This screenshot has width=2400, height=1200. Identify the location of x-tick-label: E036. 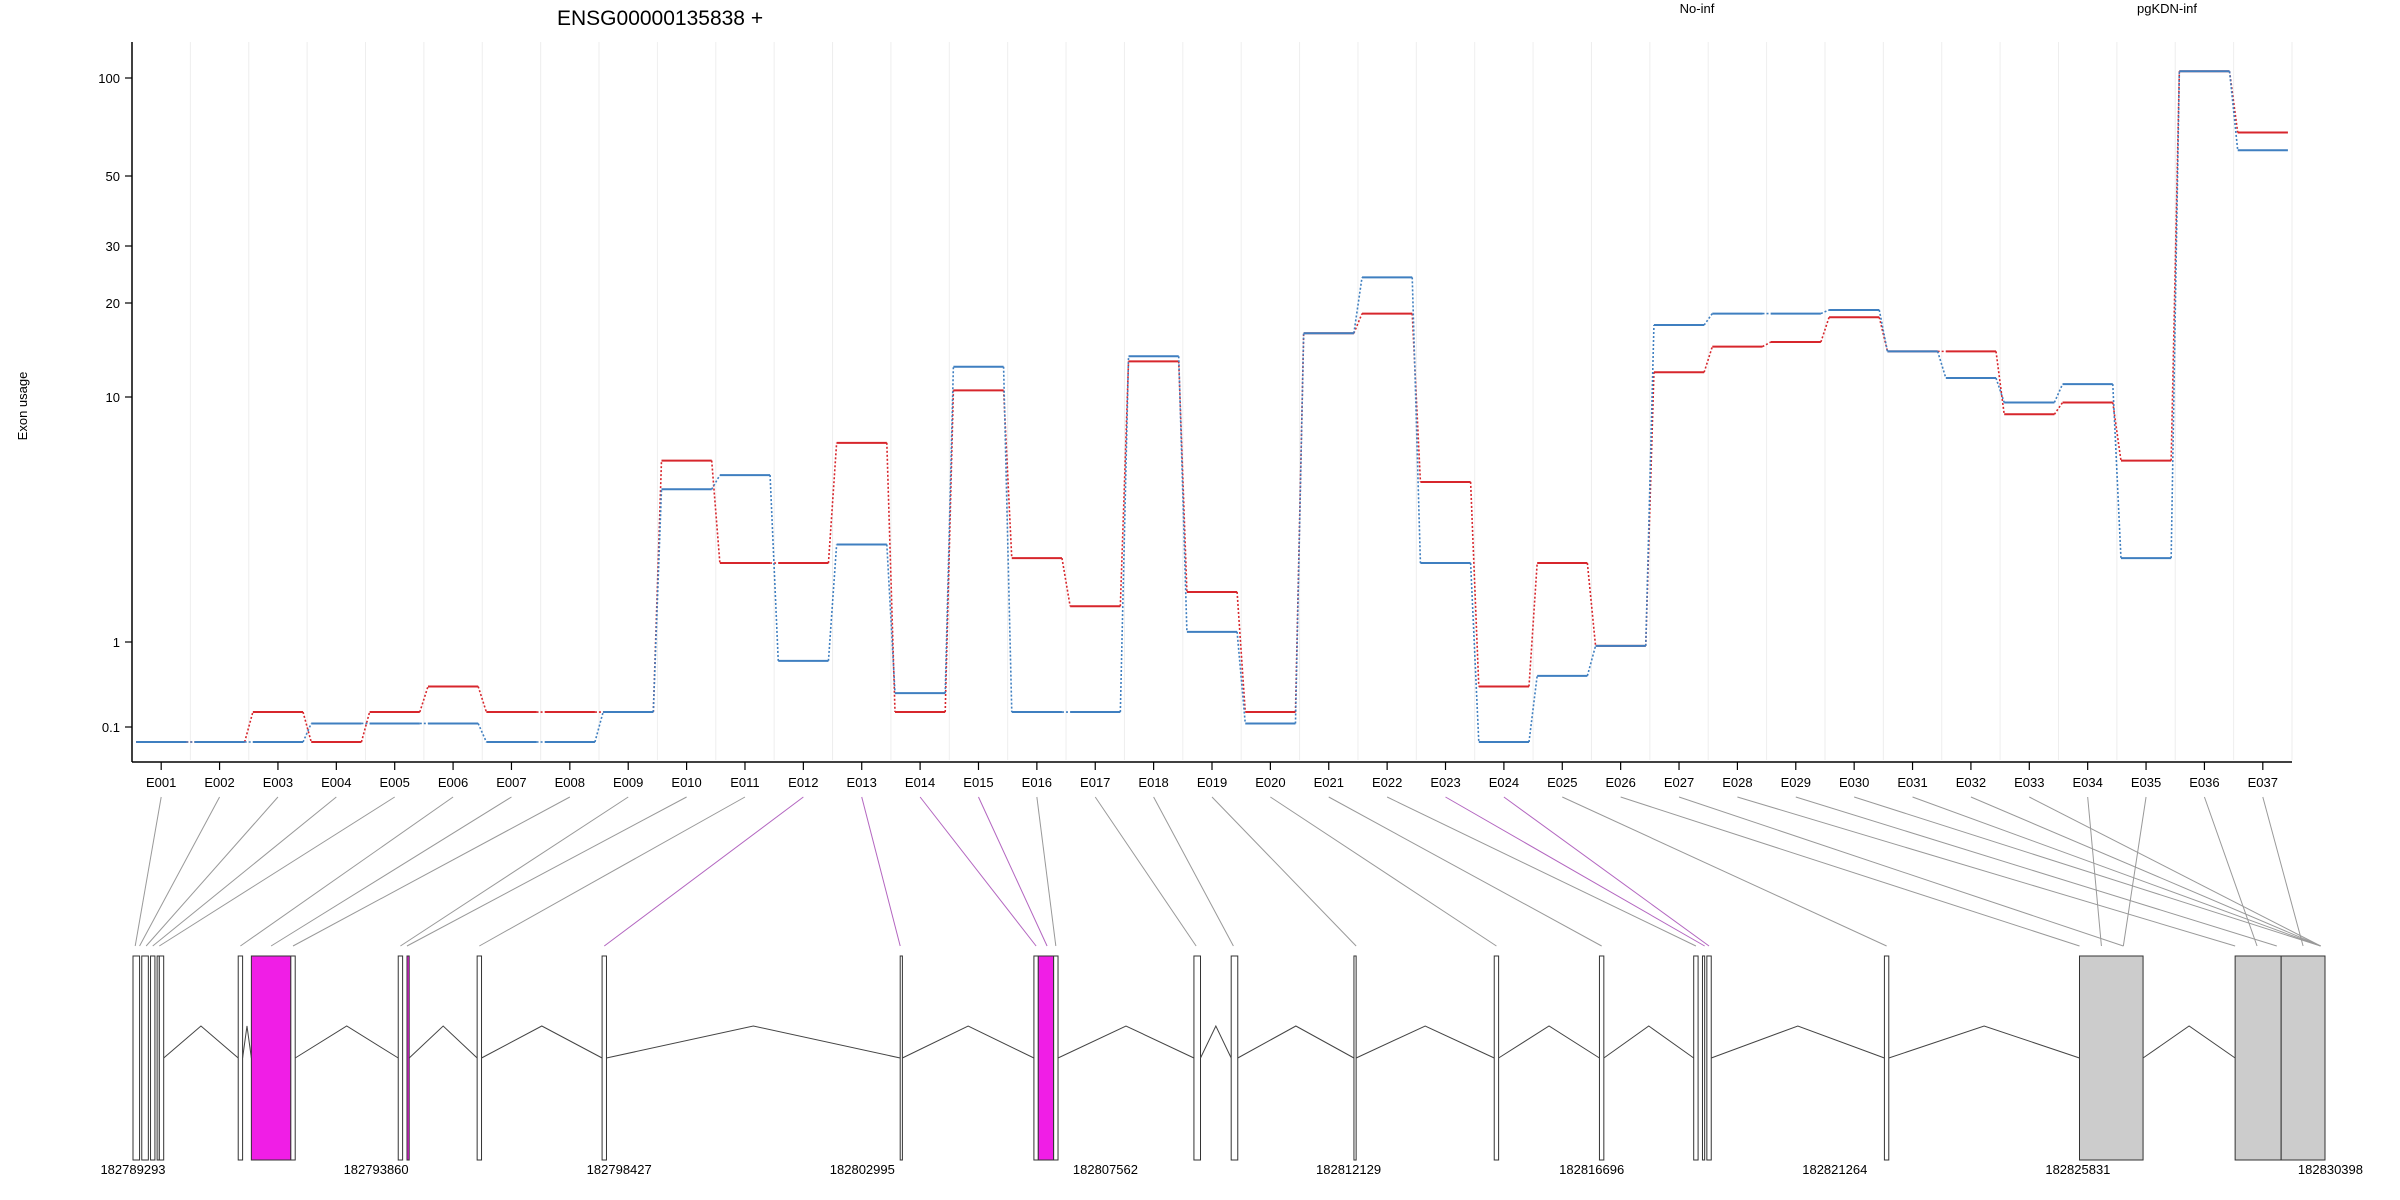
(2204, 782).